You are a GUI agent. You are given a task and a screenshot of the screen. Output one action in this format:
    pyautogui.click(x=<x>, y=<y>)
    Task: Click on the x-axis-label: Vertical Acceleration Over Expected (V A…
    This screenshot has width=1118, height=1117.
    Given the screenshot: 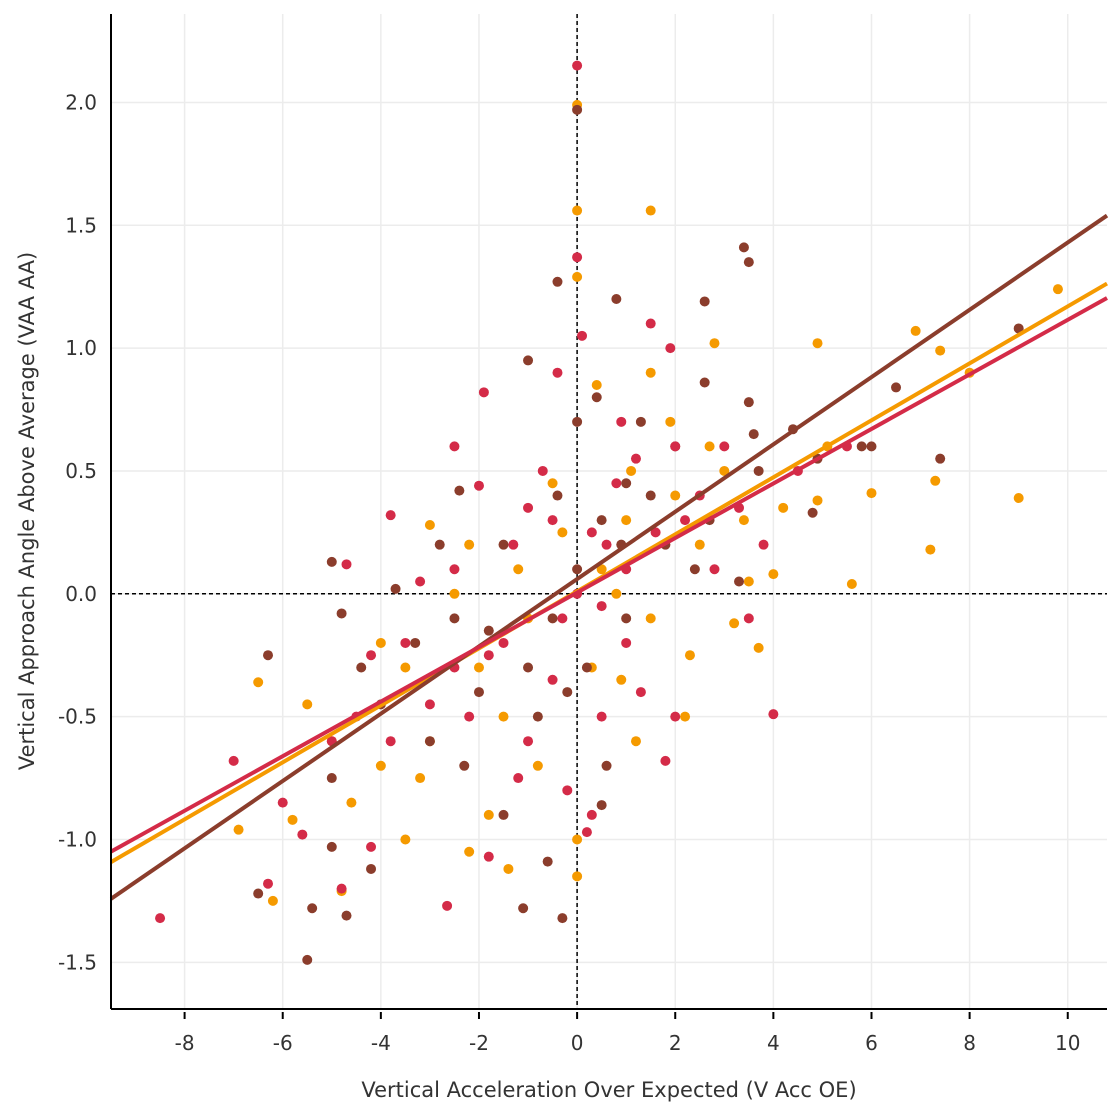 What is the action you would take?
    pyautogui.click(x=608, y=1090)
    